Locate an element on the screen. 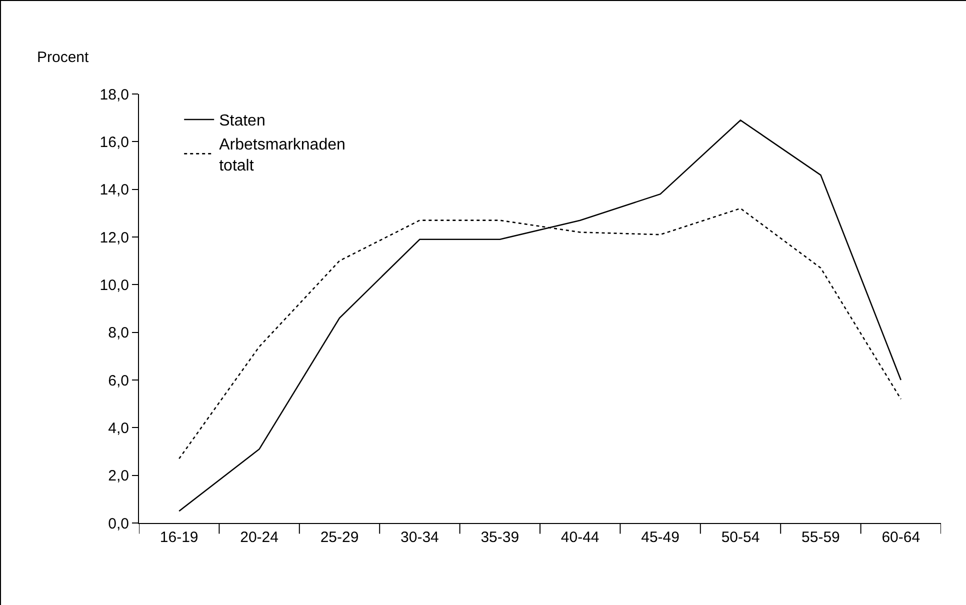 This screenshot has width=966, height=605. y-tick-label: 8,0 is located at coordinates (118, 333).